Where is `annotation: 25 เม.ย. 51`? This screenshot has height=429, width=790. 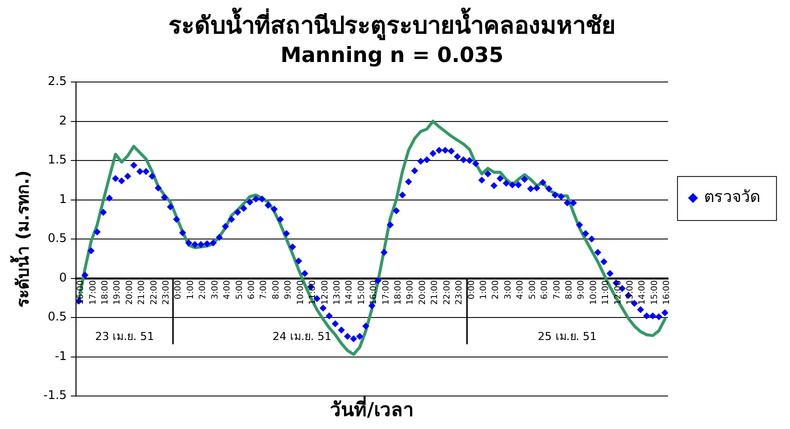 annotation: 25 เม.ย. 51 is located at coordinates (567, 337).